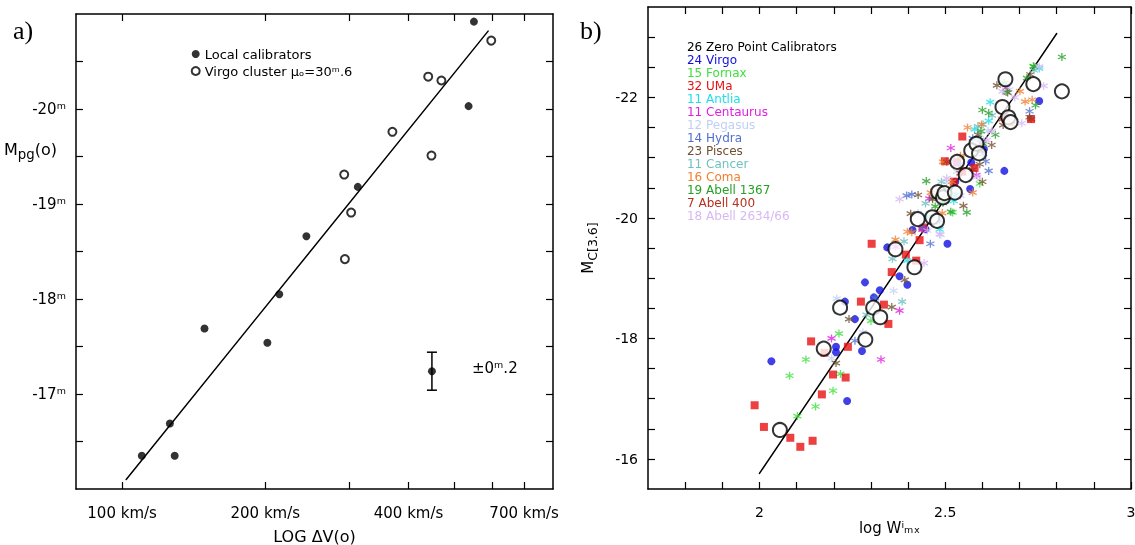 This screenshot has height=545, width=1135. What do you see at coordinates (627, 458) in the screenshot?
I see `y-tick-label: -16` at bounding box center [627, 458].